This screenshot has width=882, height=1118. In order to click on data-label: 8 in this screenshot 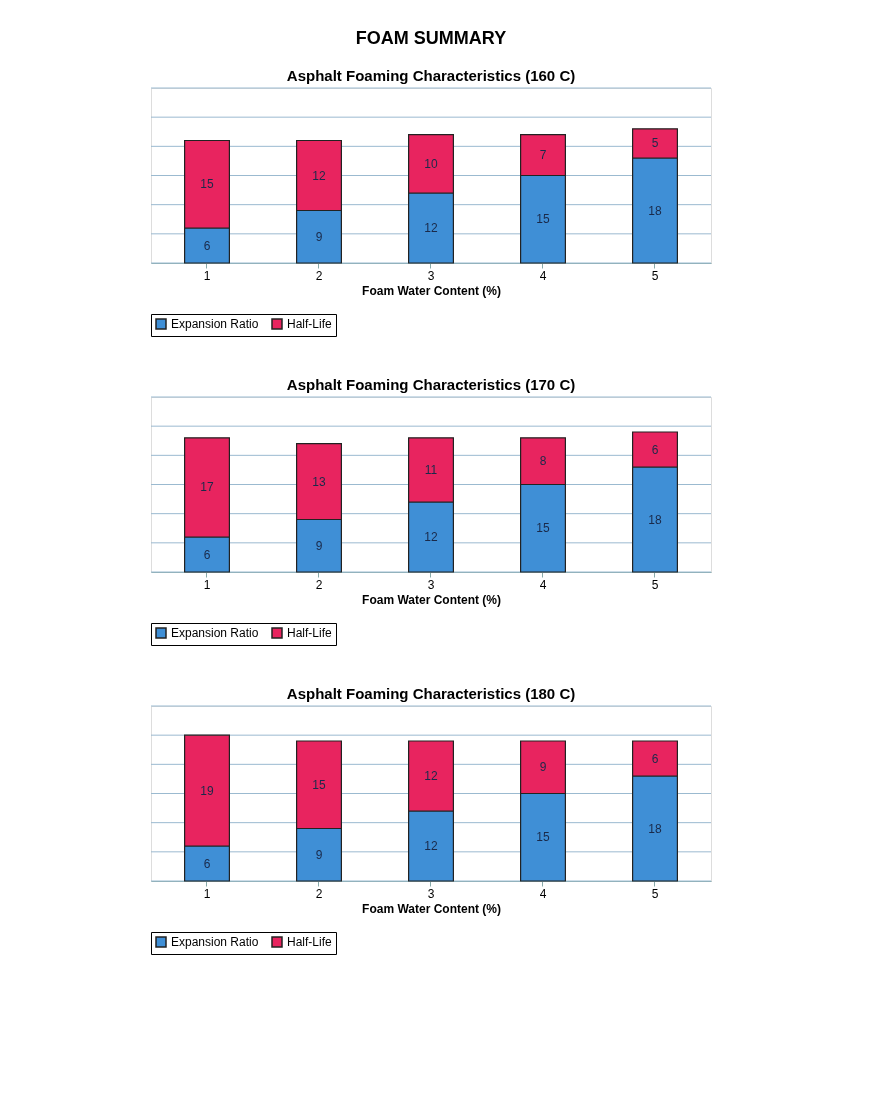, I will do `click(543, 461)`.